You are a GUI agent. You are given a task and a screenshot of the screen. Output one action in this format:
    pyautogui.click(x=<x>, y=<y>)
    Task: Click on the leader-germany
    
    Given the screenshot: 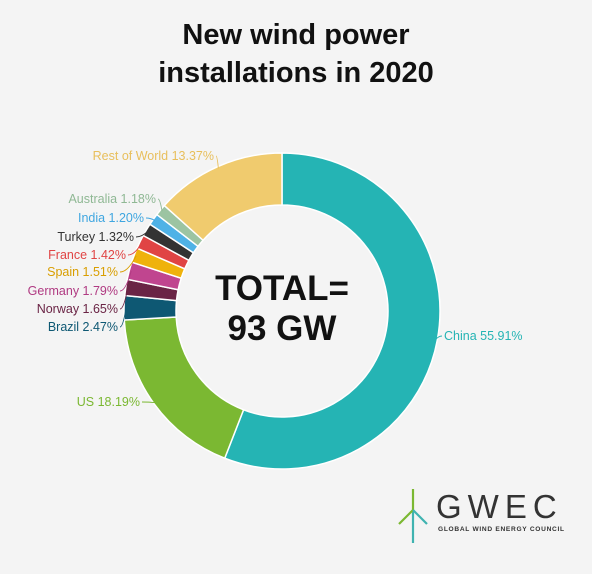 What is the action you would take?
    pyautogui.click(x=125, y=281)
    